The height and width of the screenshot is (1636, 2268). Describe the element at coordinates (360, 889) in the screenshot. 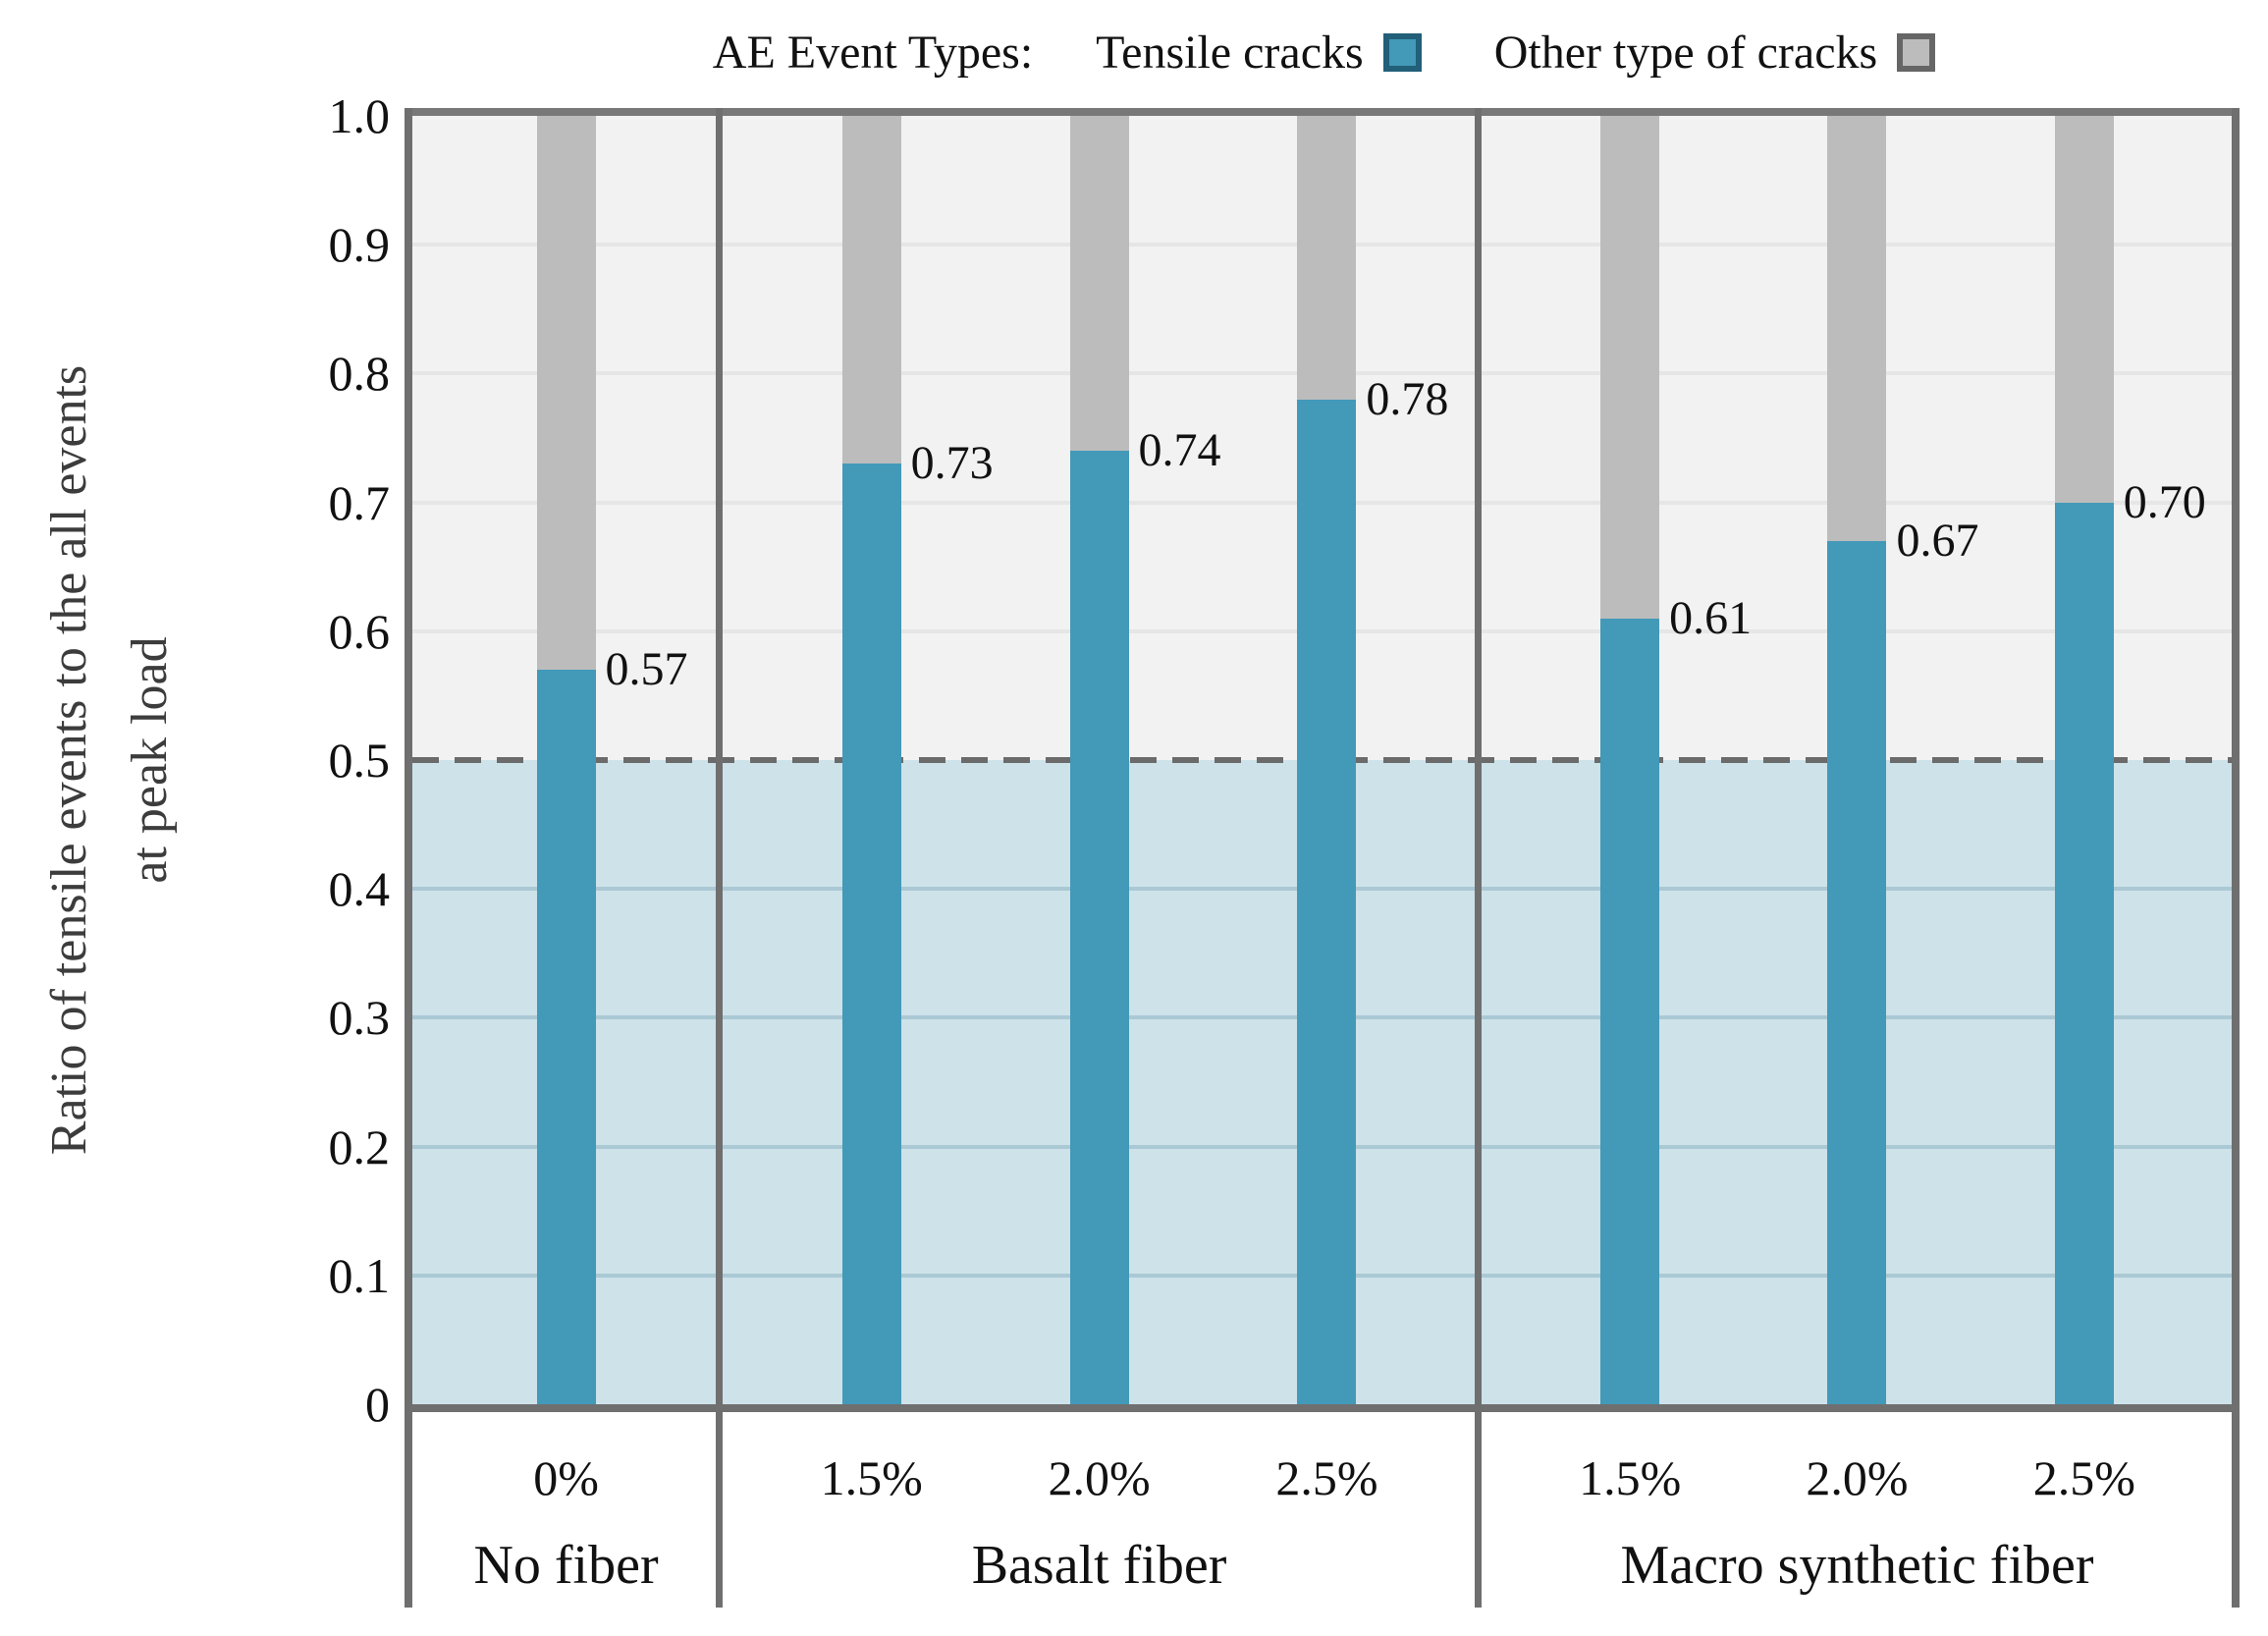

I see `y-tick-label: 0.4` at that location.